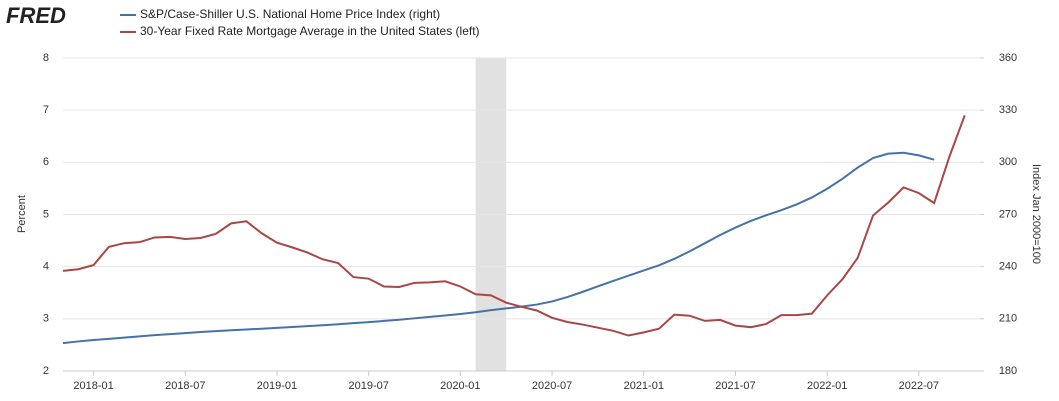 This screenshot has width=1059, height=401. Describe the element at coordinates (735, 386) in the screenshot. I see `x-tick-label: 2021-07` at that location.